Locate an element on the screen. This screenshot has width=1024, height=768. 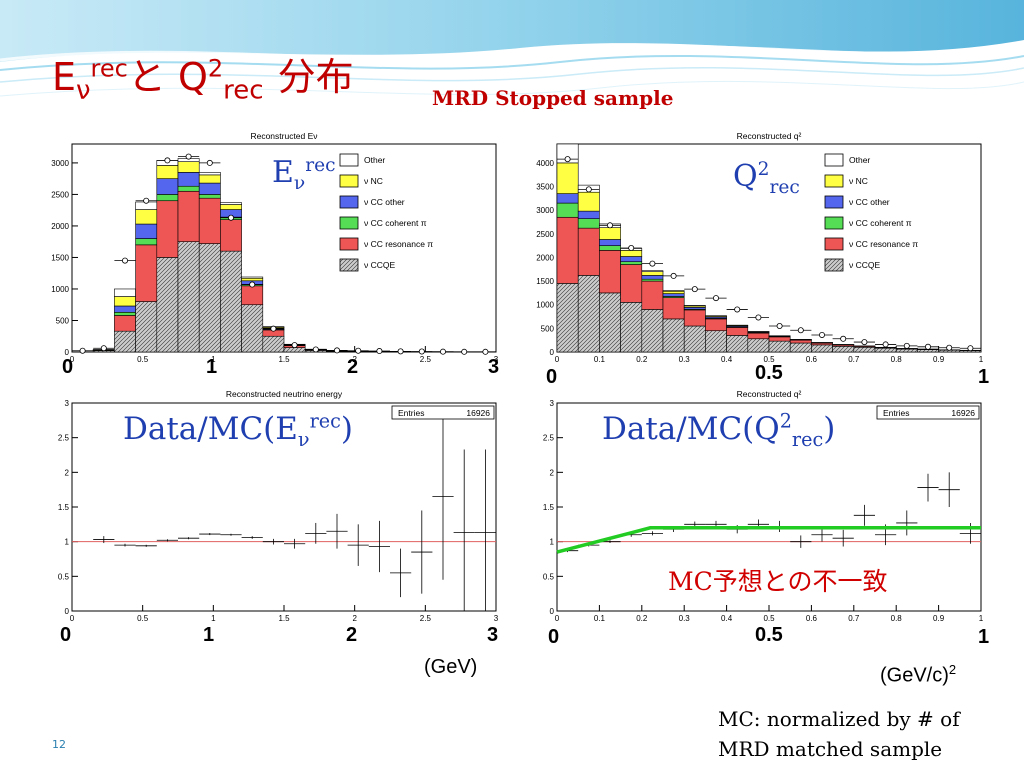
y-tick-label: 2500 is located at coordinates (545, 234).